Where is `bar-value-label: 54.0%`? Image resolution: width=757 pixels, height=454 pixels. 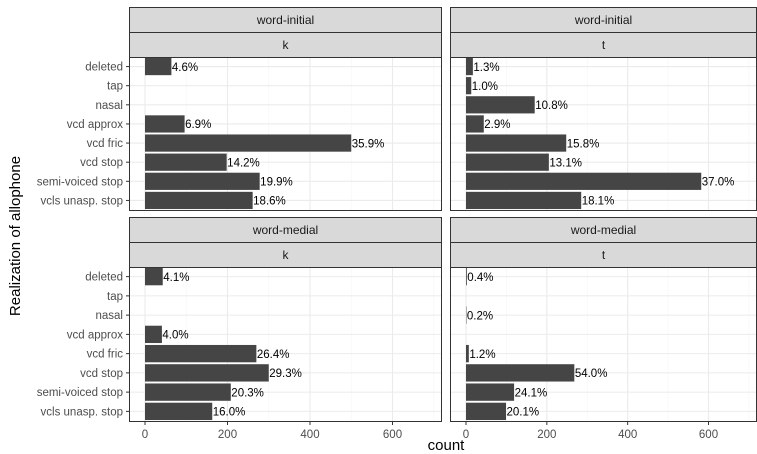
bar-value-label: 54.0% is located at coordinates (591, 374).